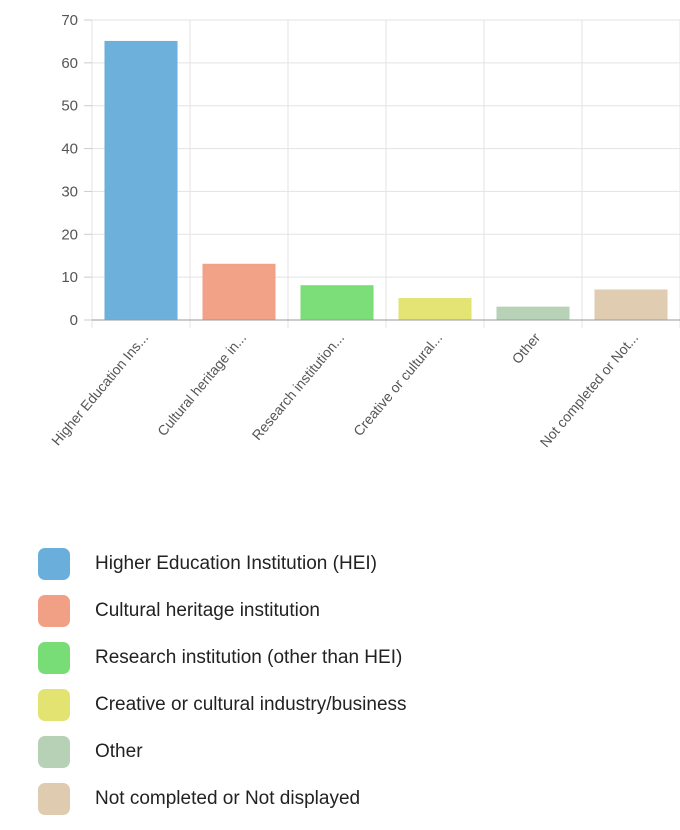 This screenshot has width=680, height=830. I want to click on legend-label: Not completed or Not displayed, so click(228, 798).